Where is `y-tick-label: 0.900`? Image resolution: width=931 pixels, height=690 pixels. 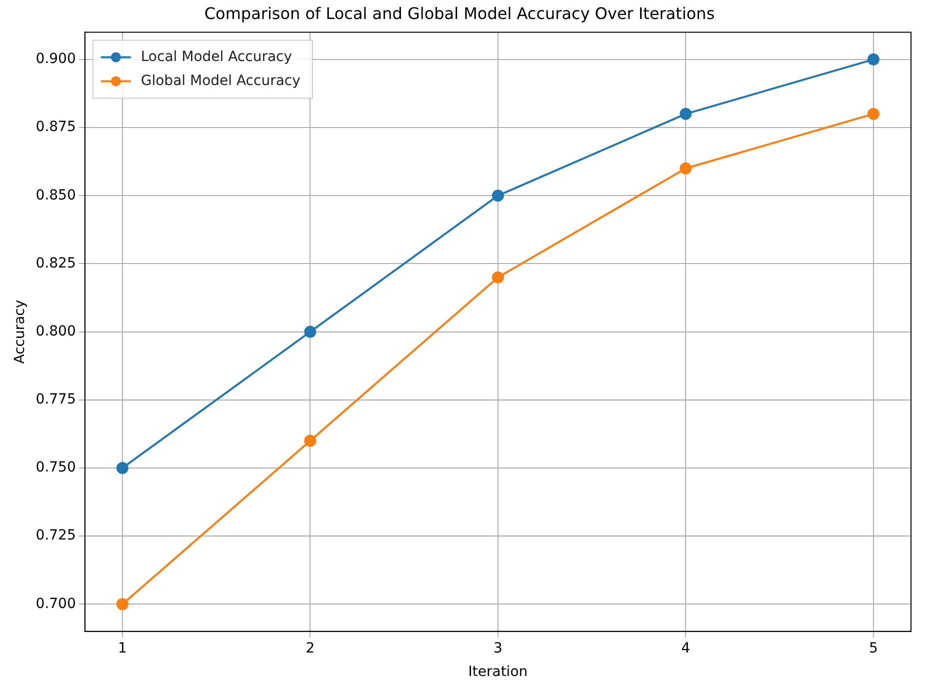 y-tick-label: 0.900 is located at coordinates (56, 59).